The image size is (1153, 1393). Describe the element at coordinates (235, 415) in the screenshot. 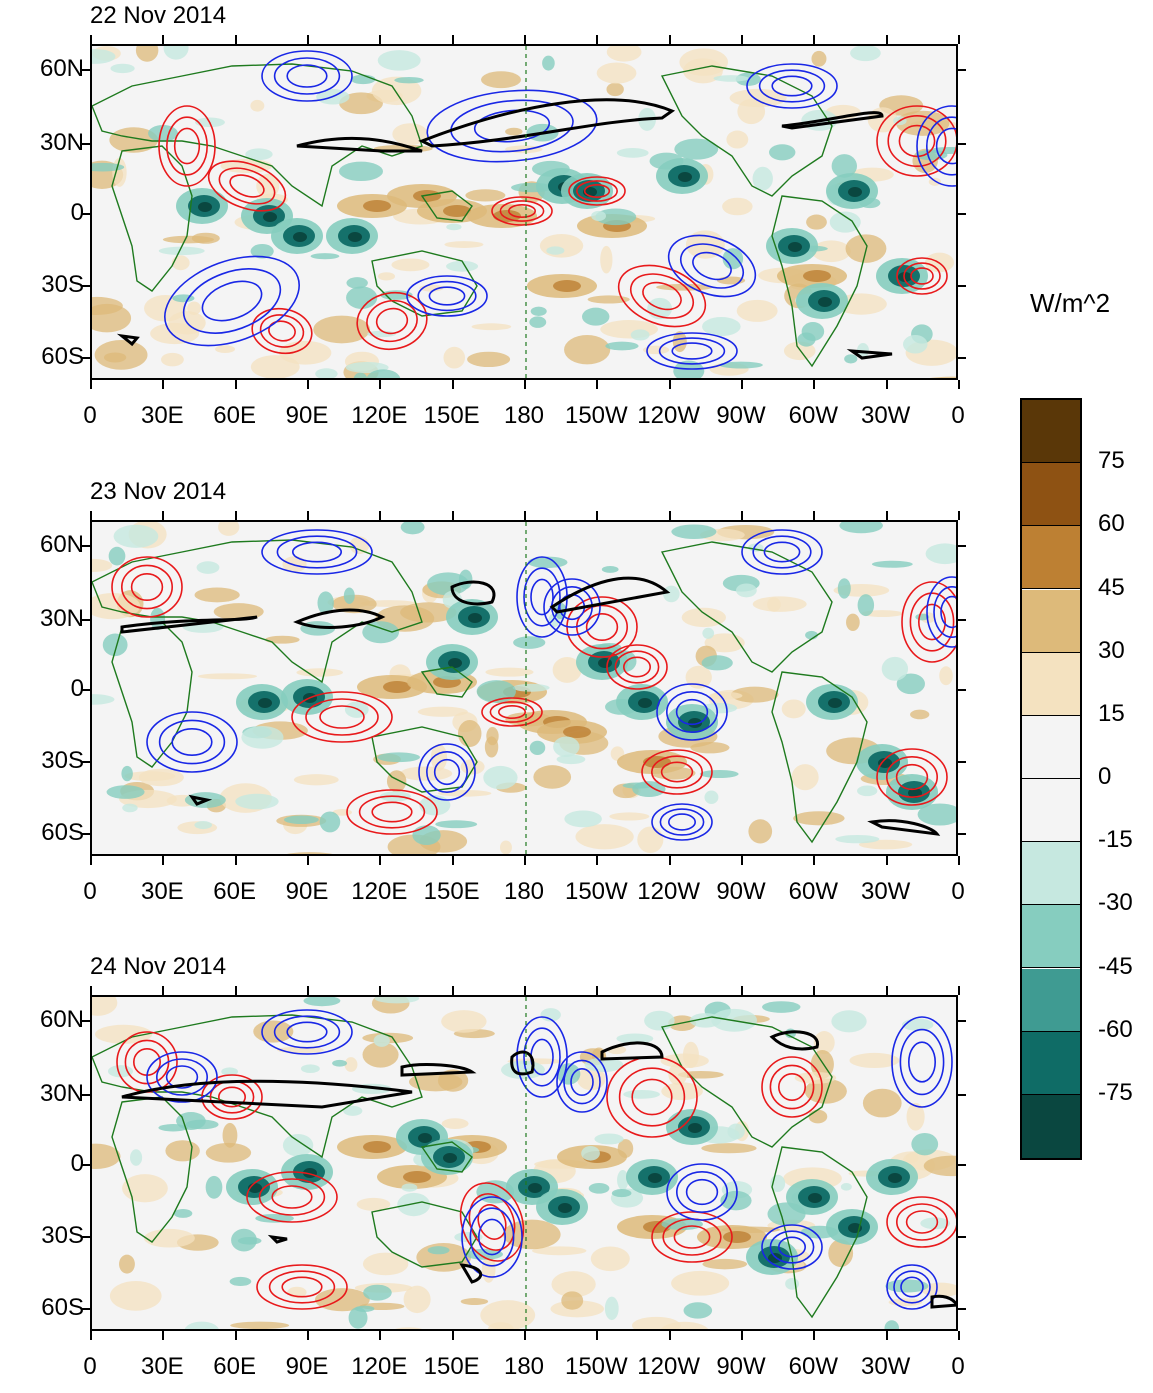

I see `lon-label: 60E` at that location.